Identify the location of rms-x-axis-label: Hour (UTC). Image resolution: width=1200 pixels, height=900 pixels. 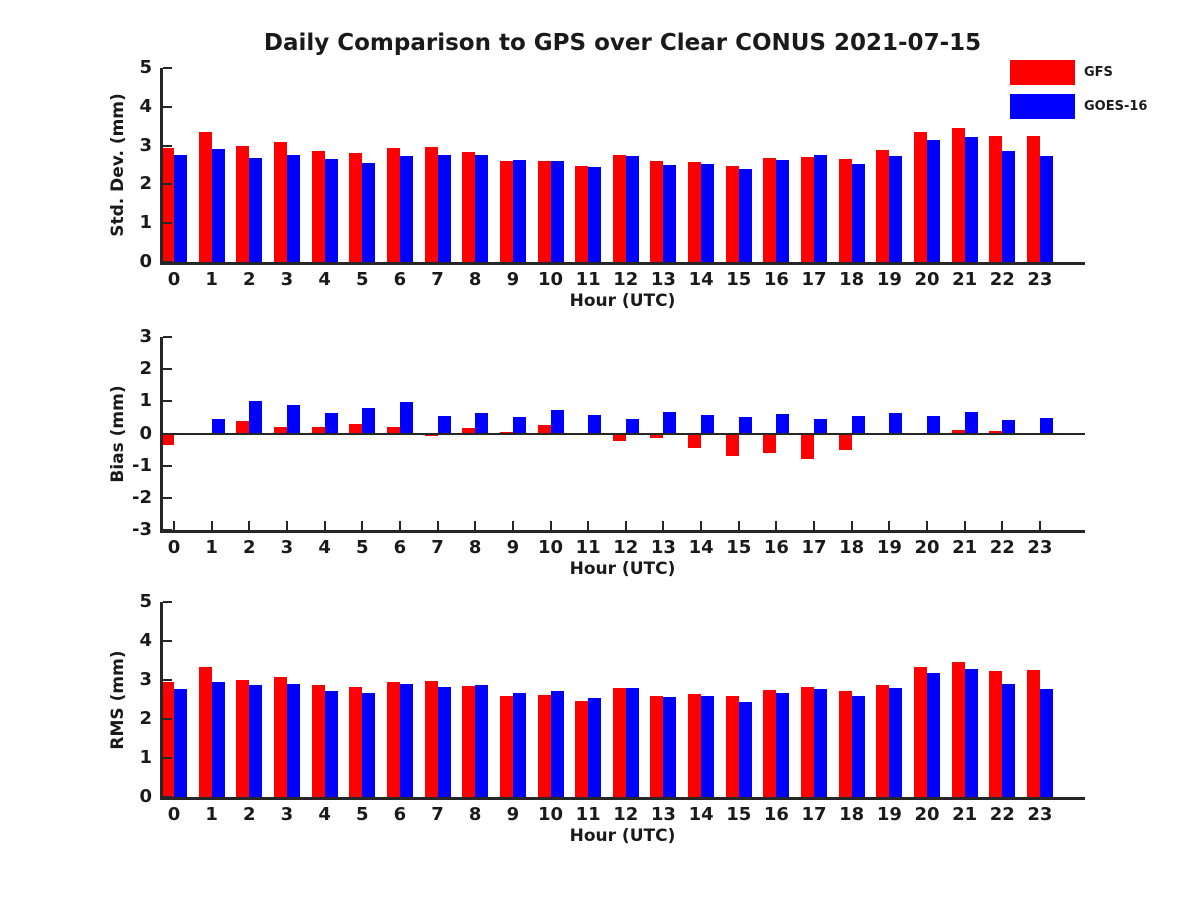
(622, 836).